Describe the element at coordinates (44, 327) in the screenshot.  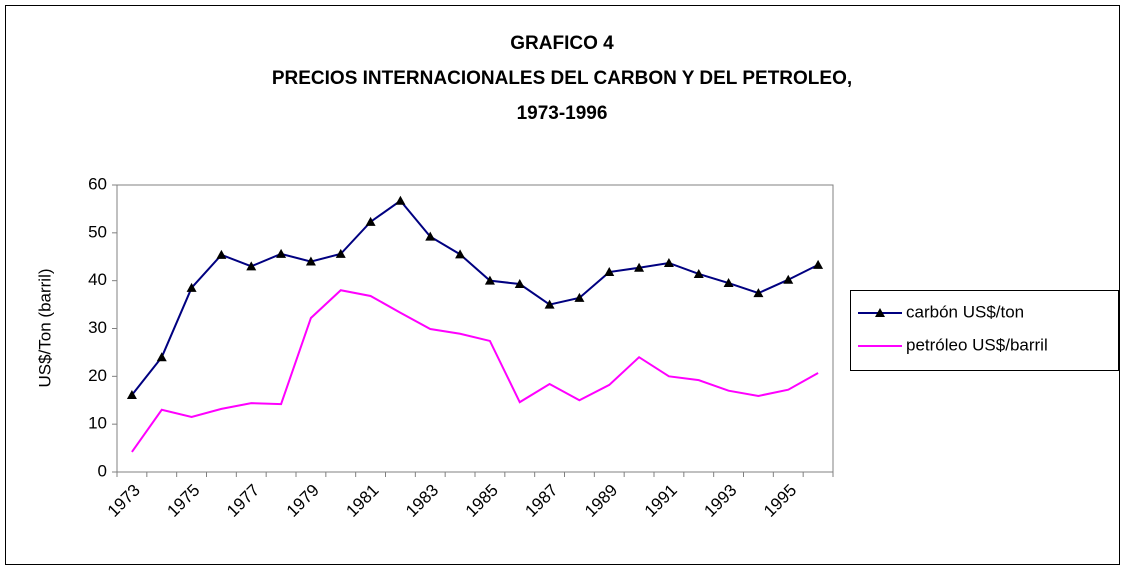
I see `y-axis-label: US$/Ton (barril)` at that location.